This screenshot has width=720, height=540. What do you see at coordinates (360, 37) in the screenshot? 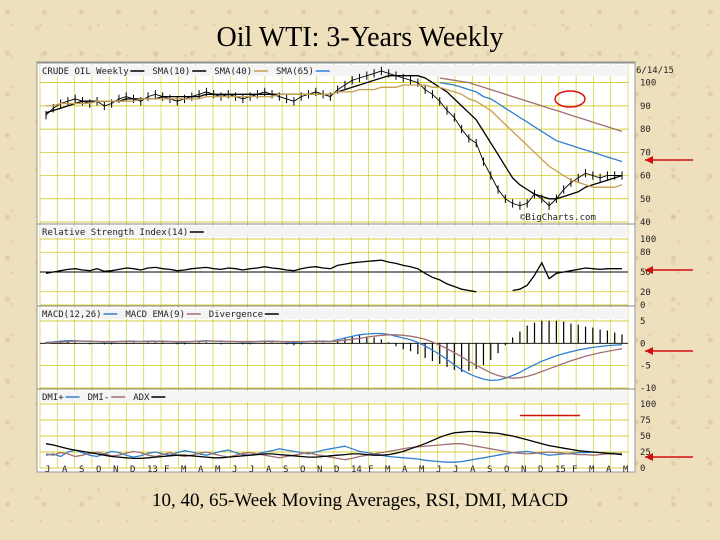
I see `slide-title: Oil WTI: 3-Years Weekly` at bounding box center [360, 37].